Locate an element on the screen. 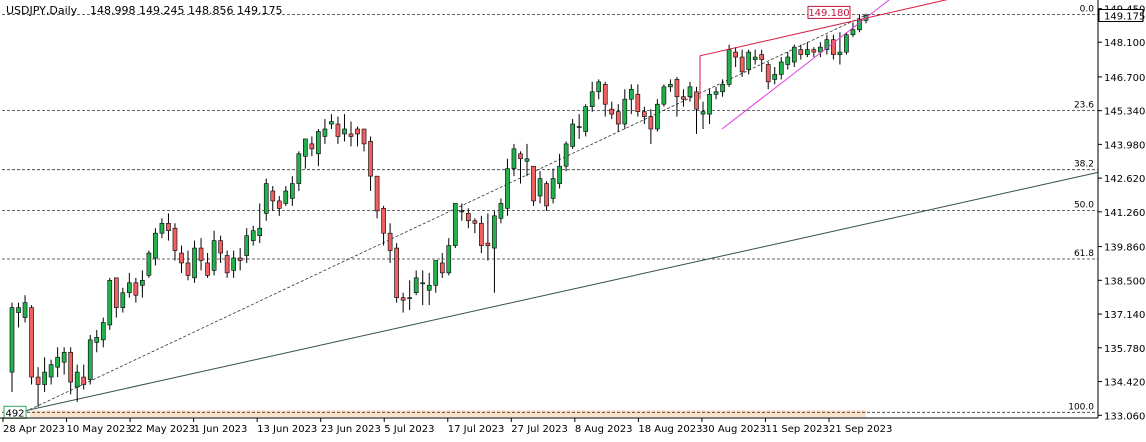 Image resolution: width=1146 pixels, height=442 pixels. wedge-lower-line is located at coordinates (805, 65).